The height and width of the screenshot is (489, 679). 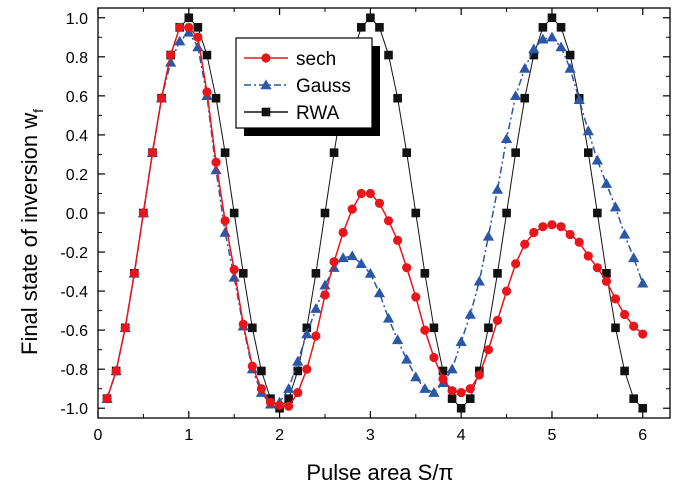 I want to click on y-tick-label: 0.4, so click(x=77, y=136).